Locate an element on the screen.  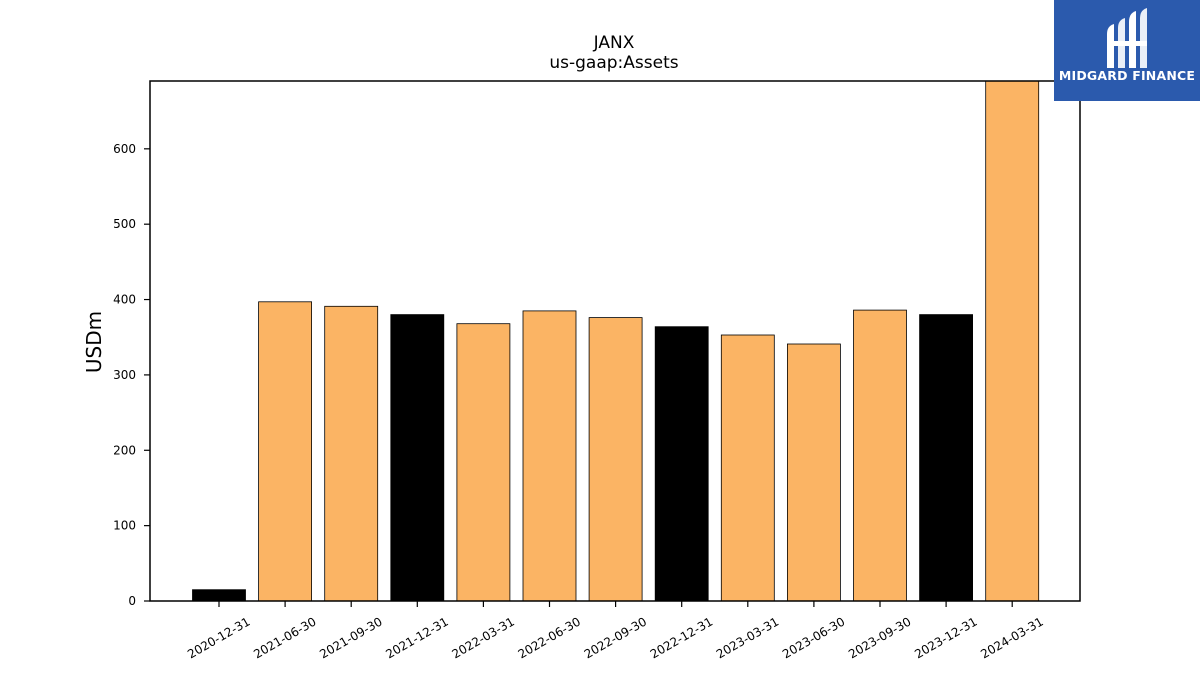
x-tick-label: 2020-12-31 is located at coordinates (218, 637).